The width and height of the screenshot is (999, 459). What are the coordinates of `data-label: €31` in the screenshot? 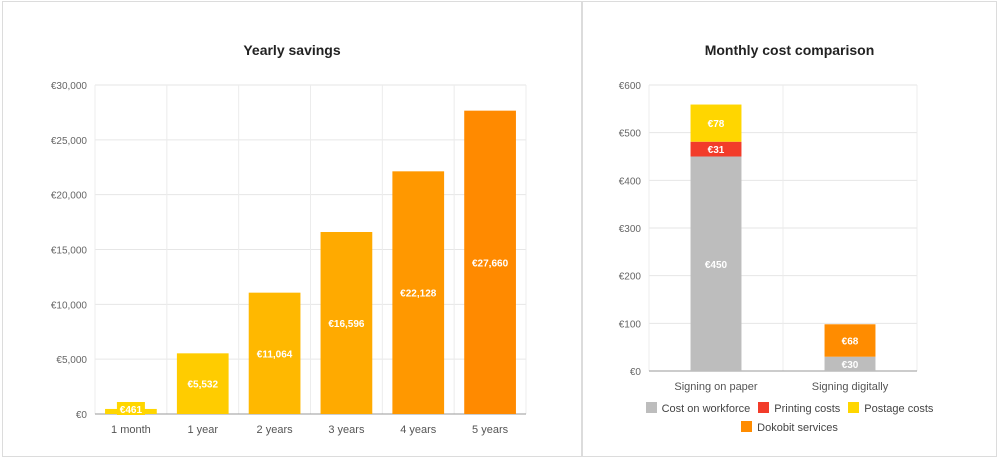 It's located at (716, 150).